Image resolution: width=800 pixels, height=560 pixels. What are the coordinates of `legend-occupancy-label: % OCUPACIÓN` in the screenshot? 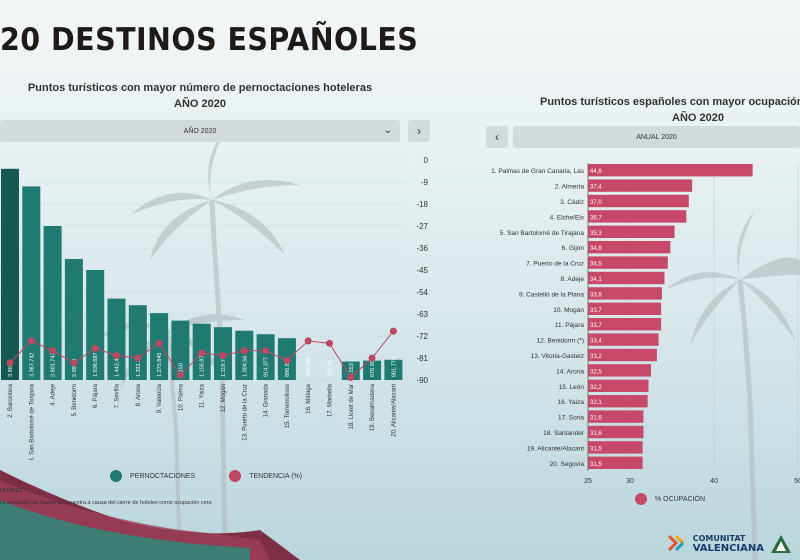 It's located at (680, 499).